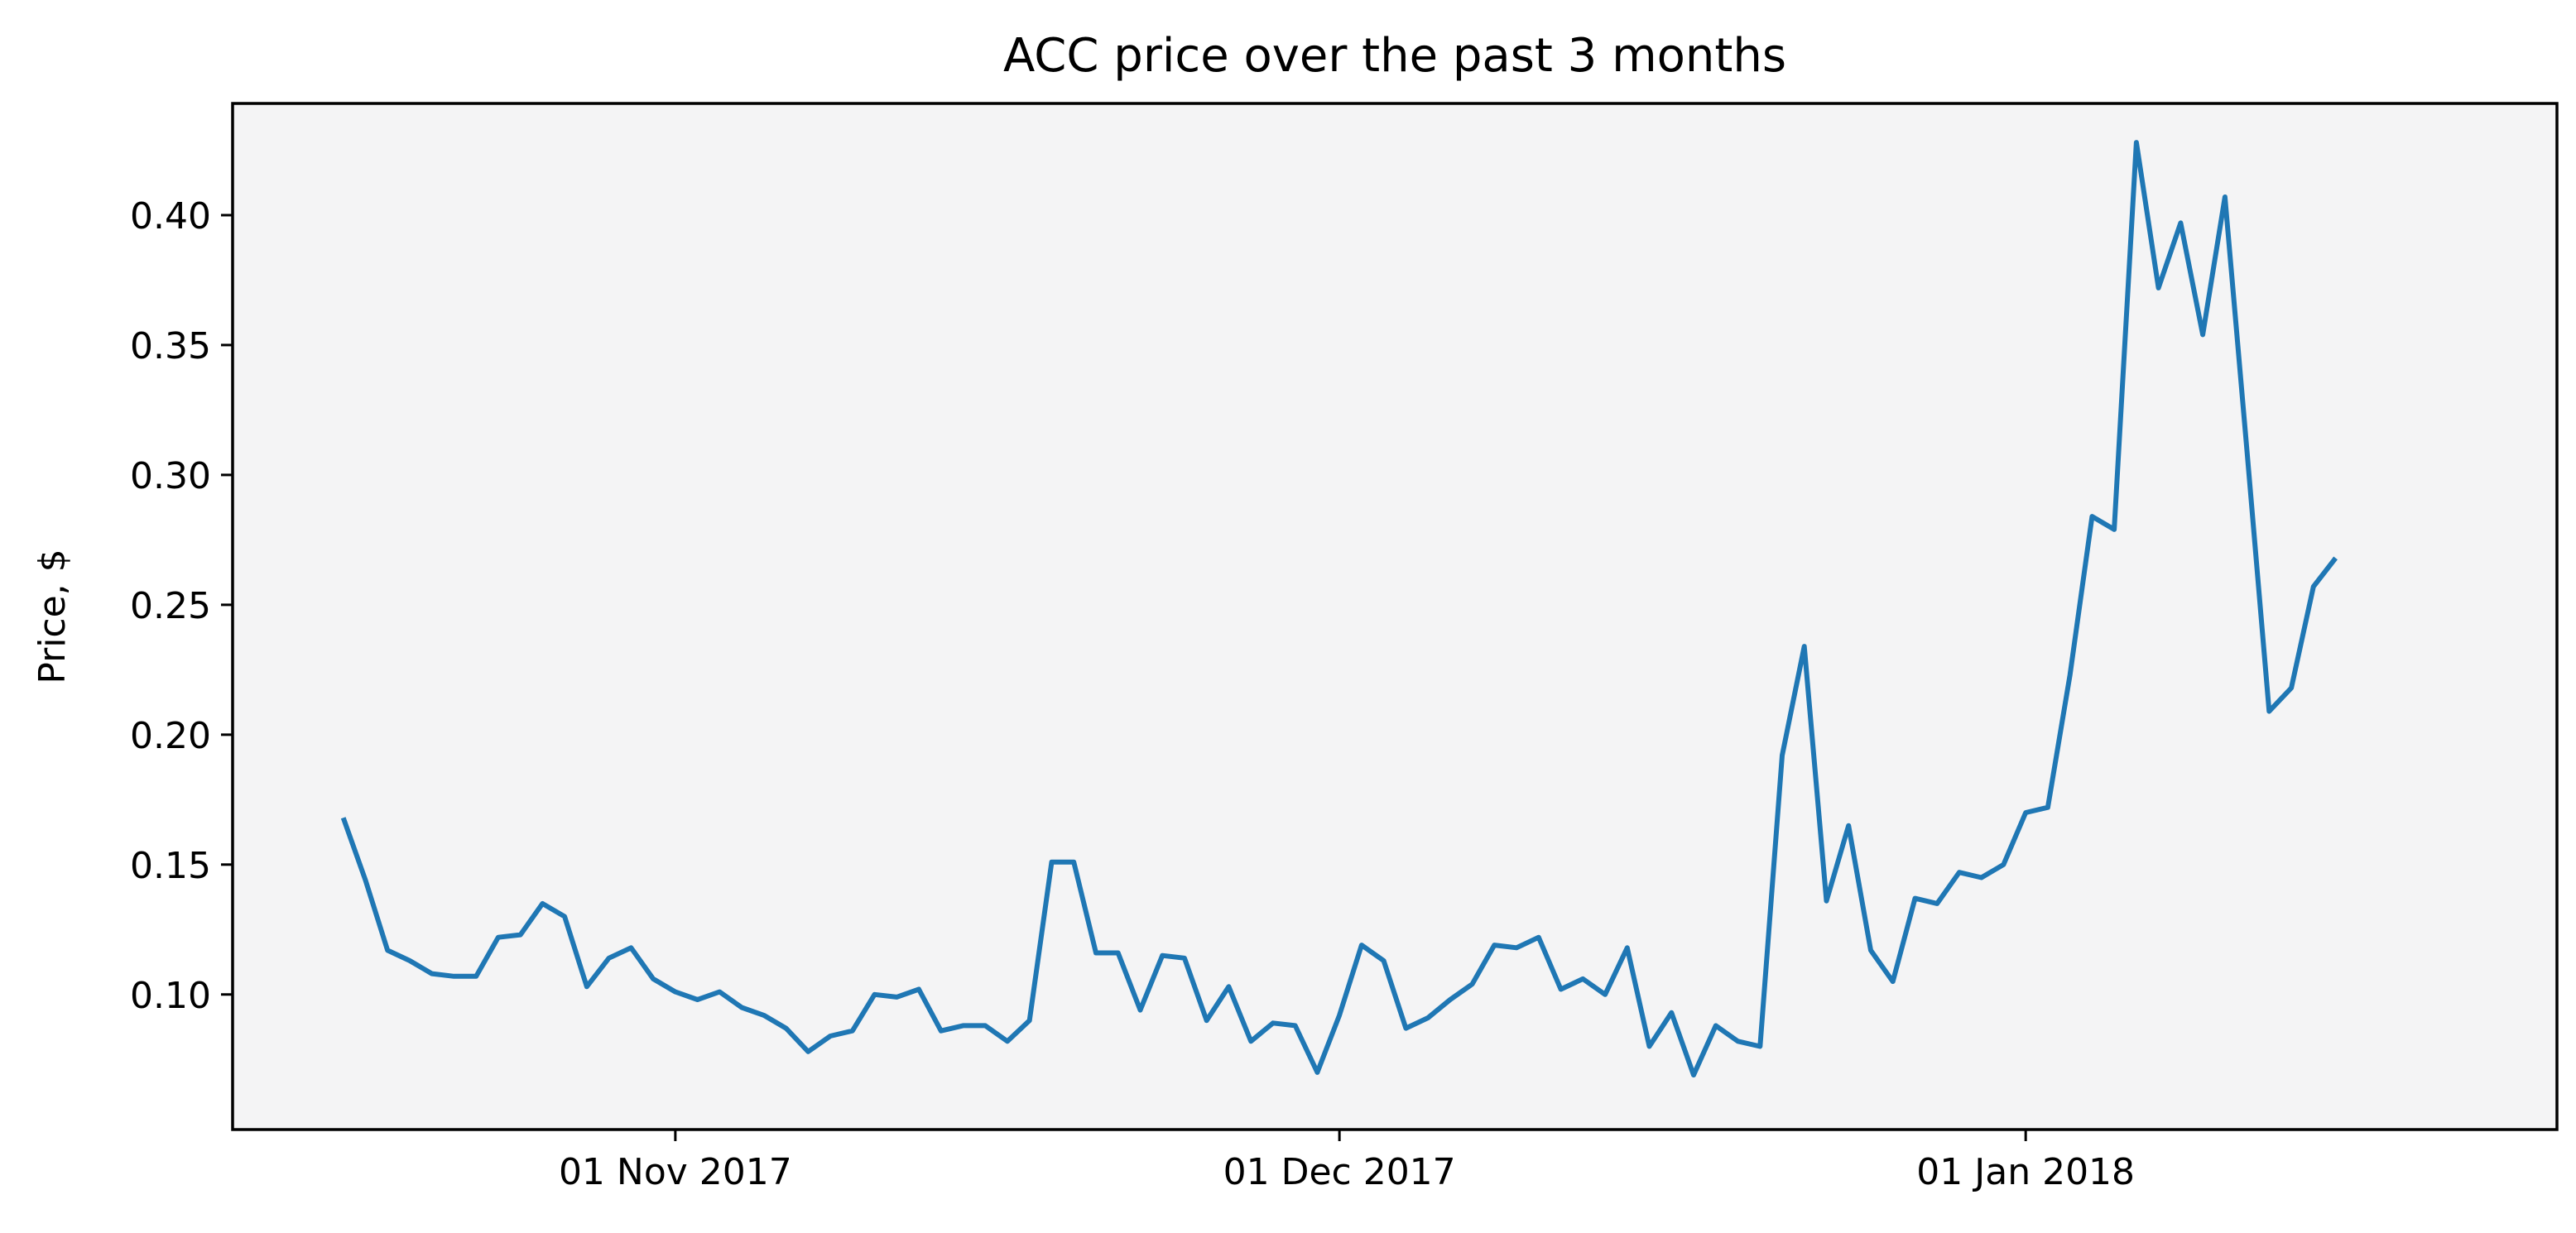 This screenshot has height=1233, width=2576. Describe the element at coordinates (170, 736) in the screenshot. I see `y-tick-label: 0.20` at that location.